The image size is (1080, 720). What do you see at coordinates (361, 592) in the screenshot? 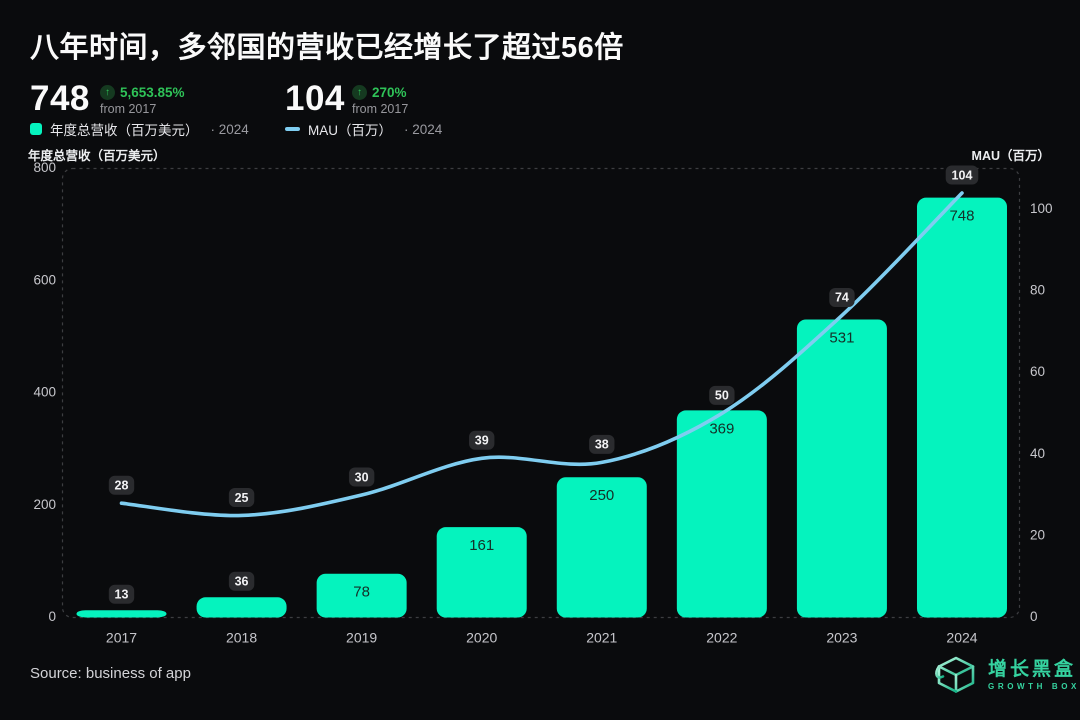
I see `bar-value-2019: 78` at bounding box center [361, 592].